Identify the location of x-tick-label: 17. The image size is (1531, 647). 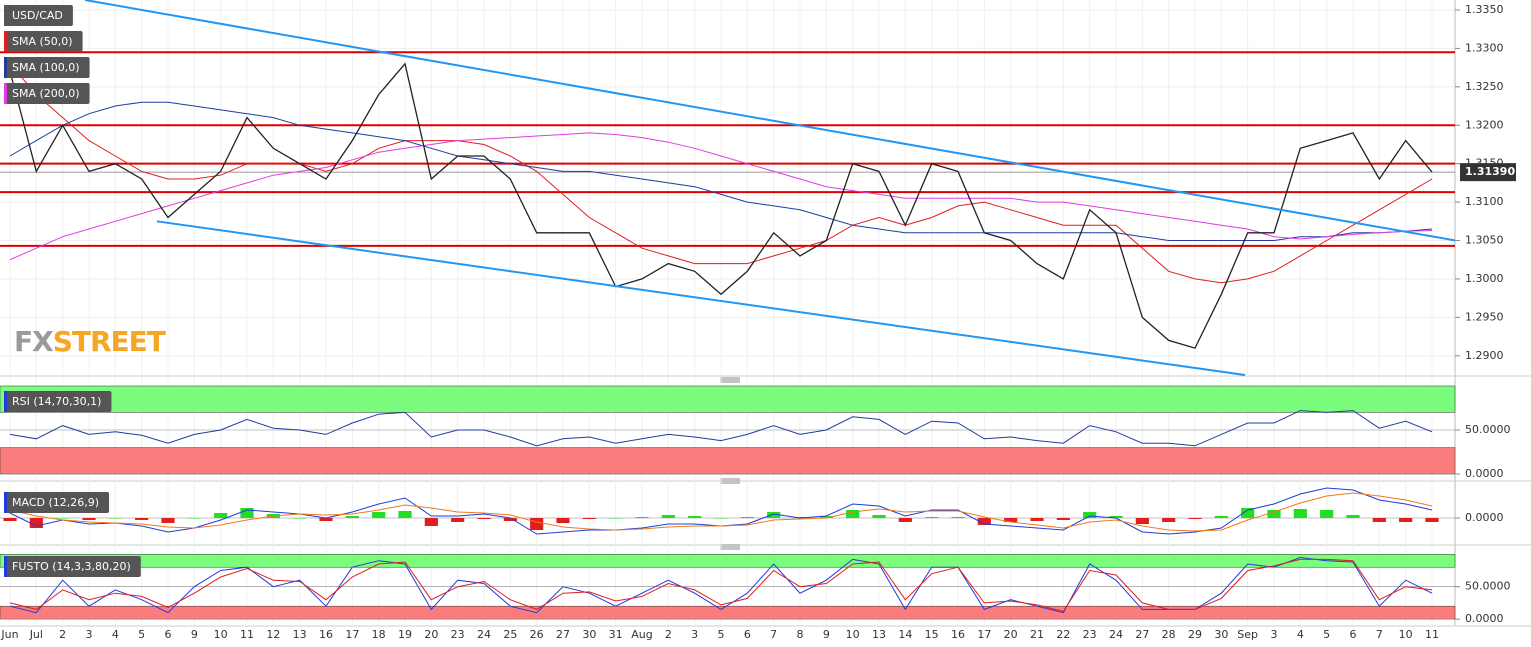
(352, 634).